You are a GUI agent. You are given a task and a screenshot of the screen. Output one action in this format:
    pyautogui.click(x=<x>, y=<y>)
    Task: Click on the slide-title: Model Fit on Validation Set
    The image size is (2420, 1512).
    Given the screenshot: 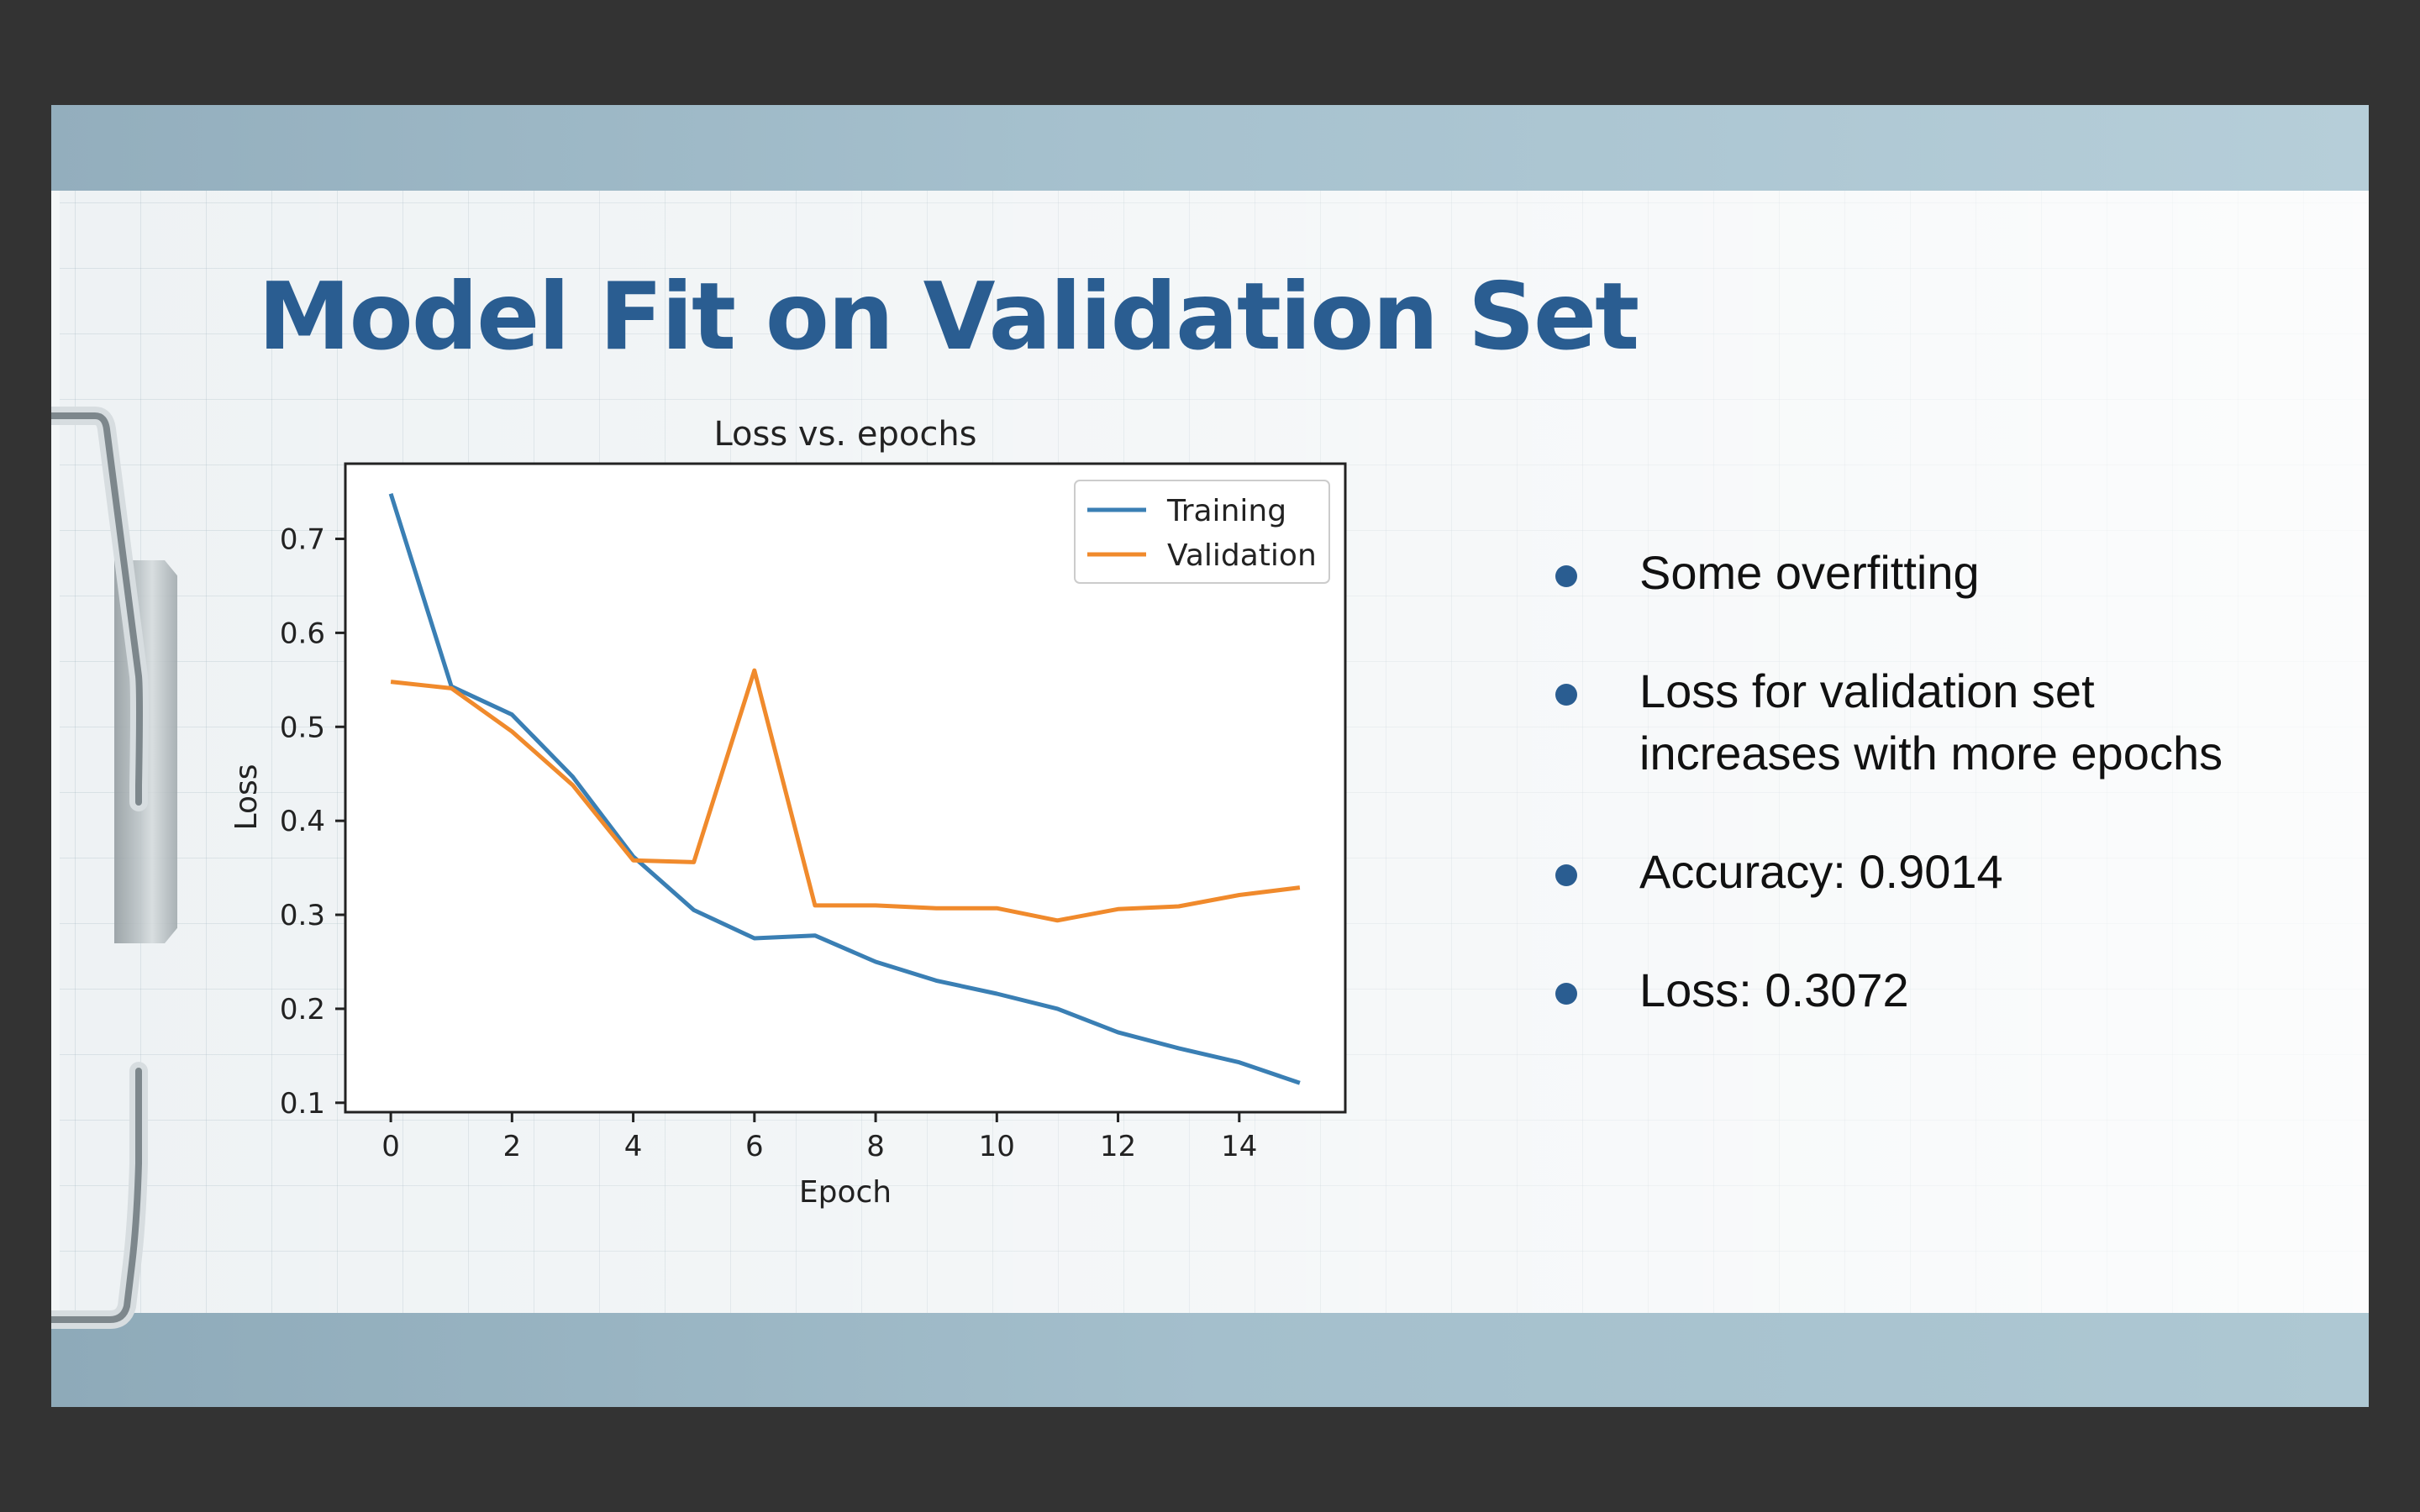 What is the action you would take?
    pyautogui.click(x=948, y=317)
    